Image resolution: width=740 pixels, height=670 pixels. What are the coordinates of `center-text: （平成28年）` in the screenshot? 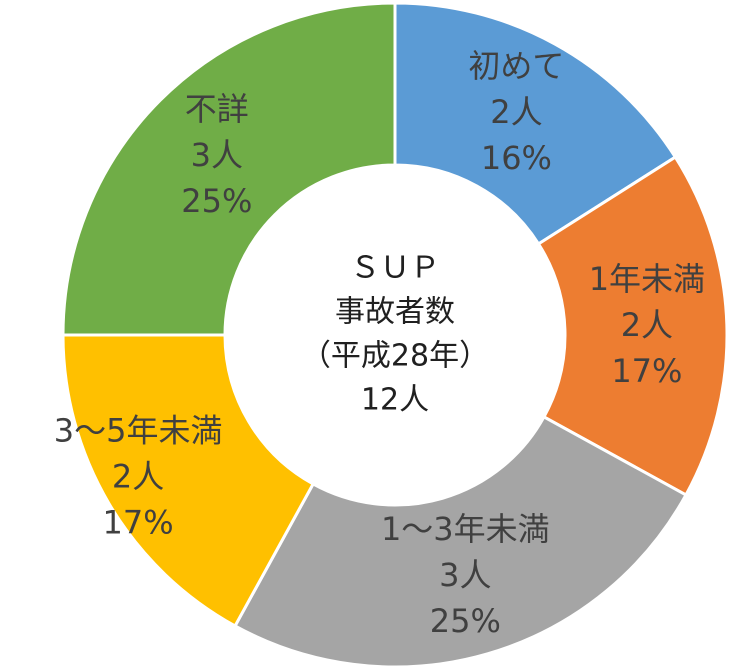 It's located at (395, 356).